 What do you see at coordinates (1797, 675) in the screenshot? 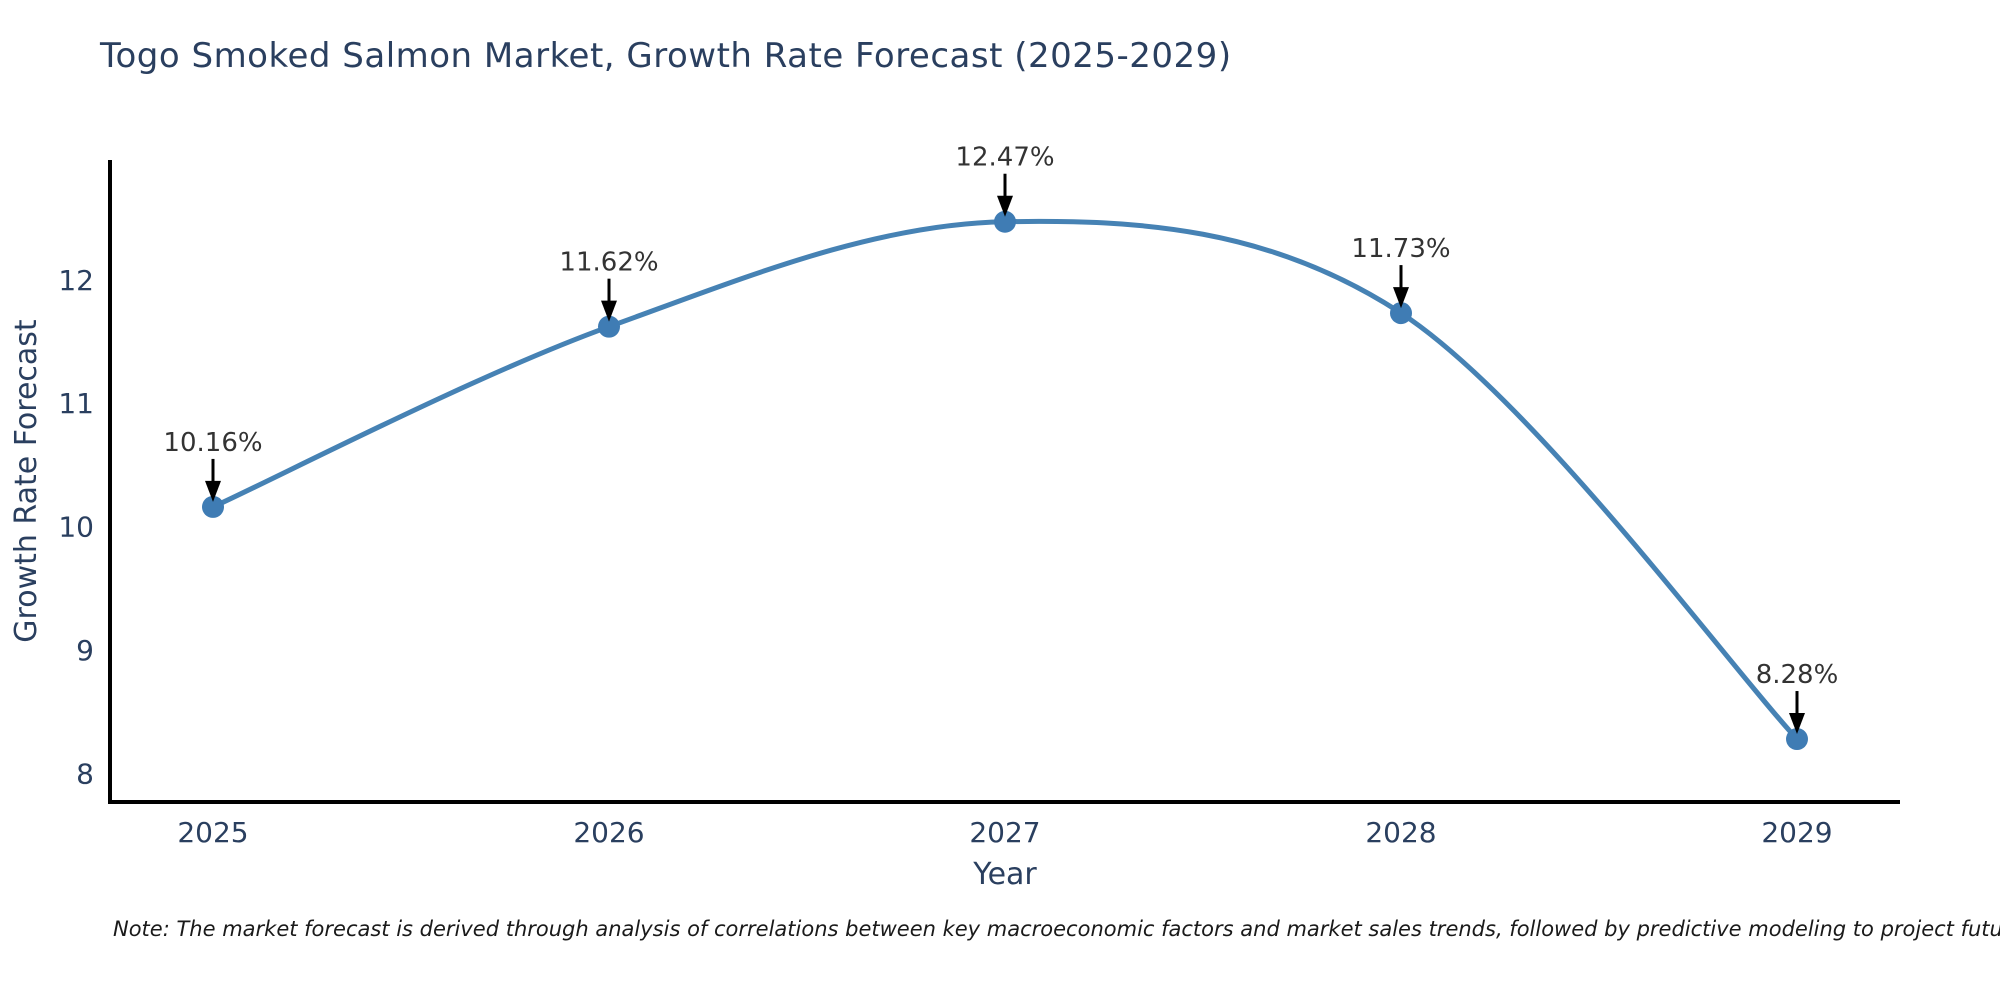
I see `annotation-label: 8.28%` at bounding box center [1797, 675].